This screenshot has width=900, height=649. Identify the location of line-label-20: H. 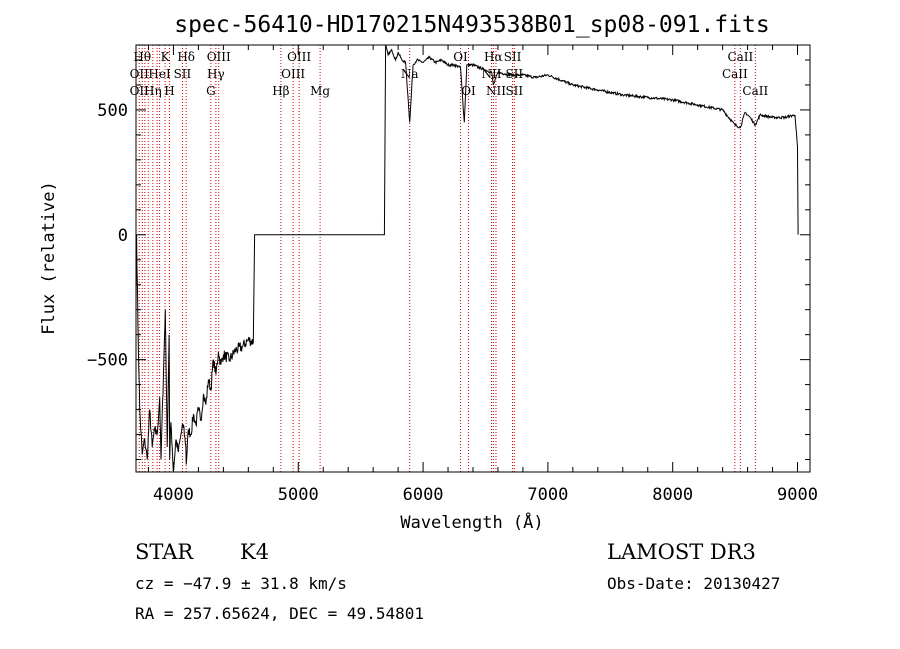
(169, 91).